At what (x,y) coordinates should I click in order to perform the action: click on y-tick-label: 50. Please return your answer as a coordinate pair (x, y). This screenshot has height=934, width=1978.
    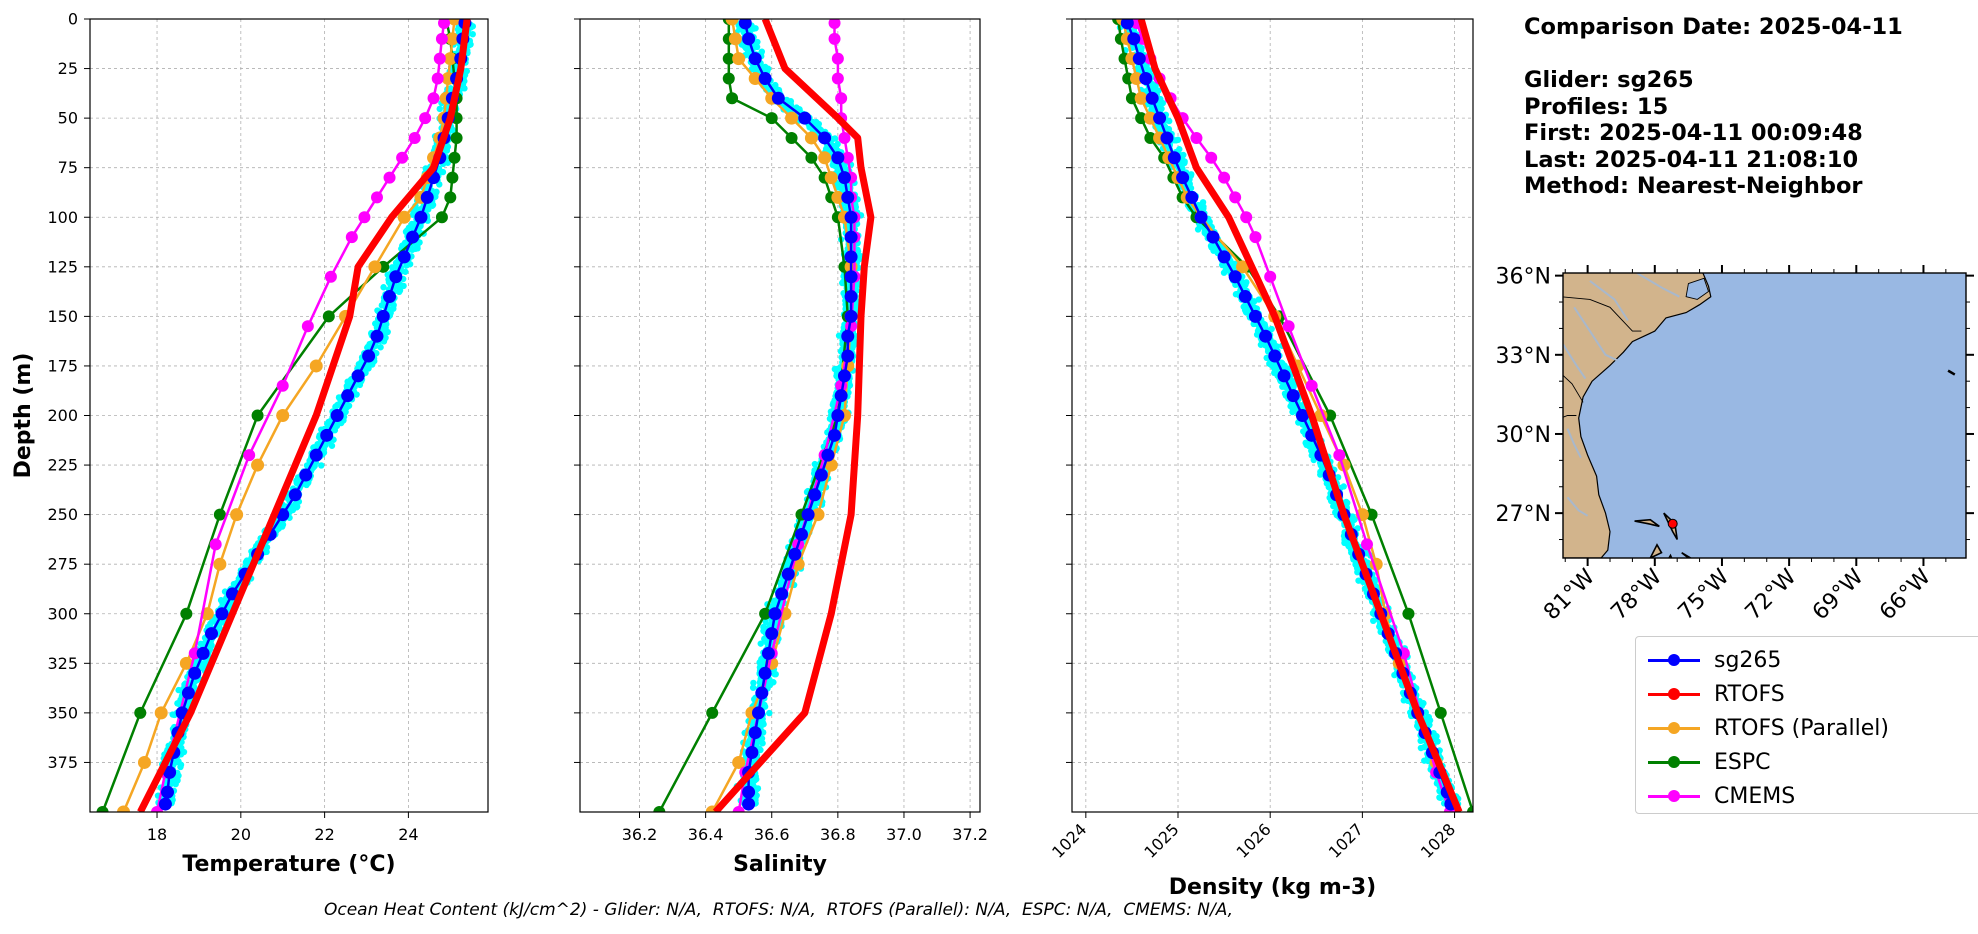
    Looking at the image, I should click on (68, 118).